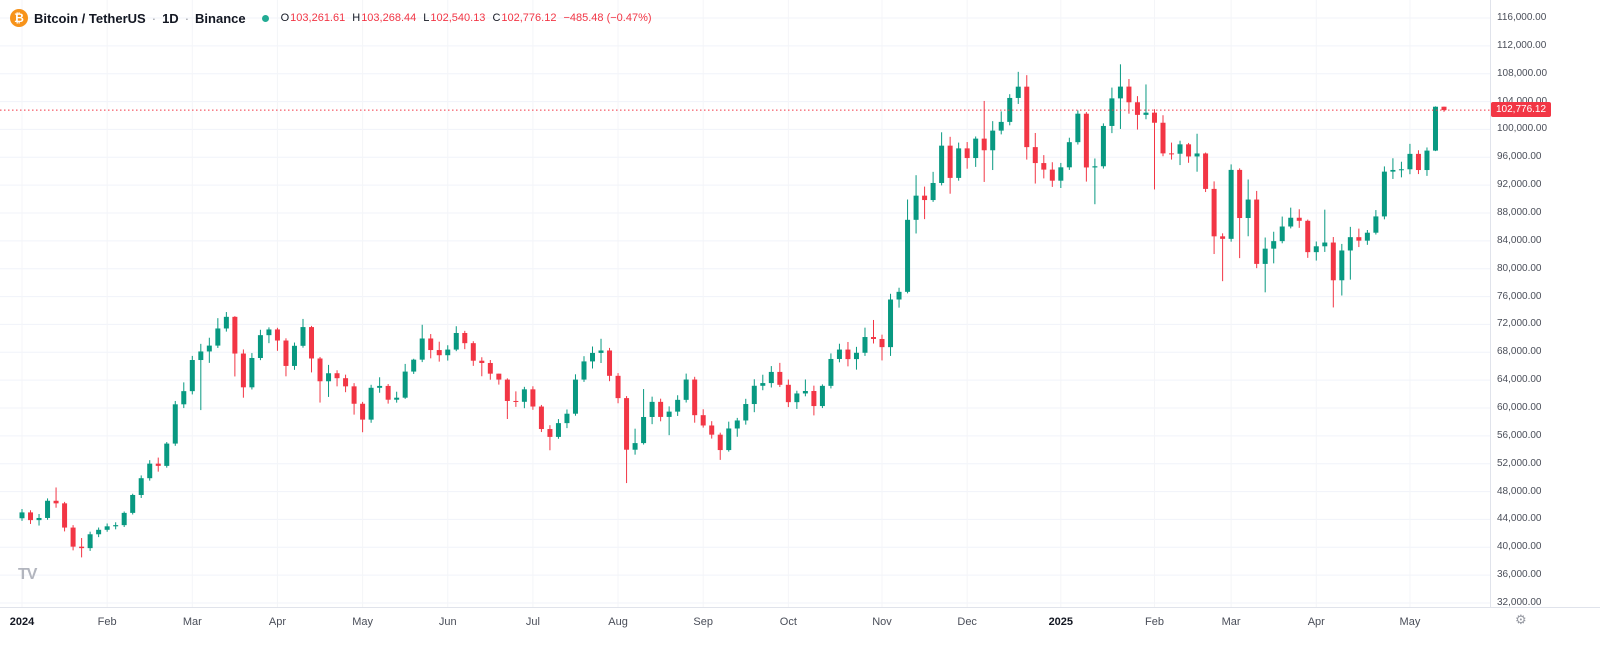 The image size is (1600, 647). I want to click on last-price-badge: 102,776.12, so click(1521, 110).